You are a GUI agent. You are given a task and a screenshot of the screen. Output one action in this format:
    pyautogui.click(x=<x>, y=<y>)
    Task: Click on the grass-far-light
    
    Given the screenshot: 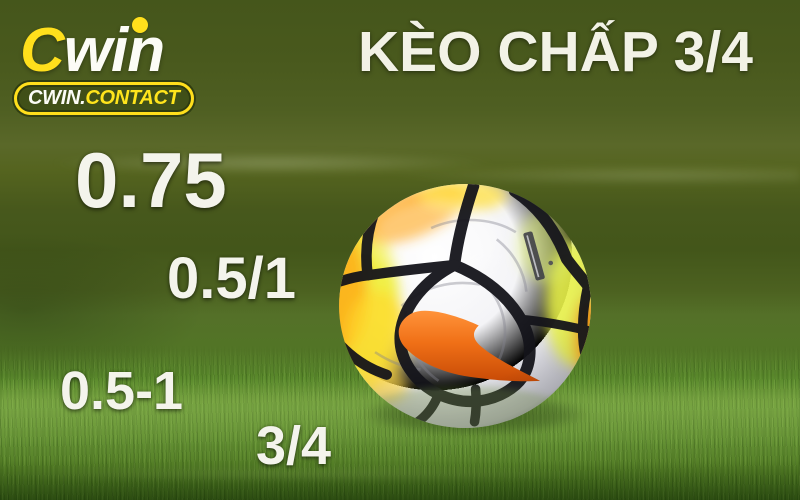 What is the action you would take?
    pyautogui.click(x=400, y=474)
    